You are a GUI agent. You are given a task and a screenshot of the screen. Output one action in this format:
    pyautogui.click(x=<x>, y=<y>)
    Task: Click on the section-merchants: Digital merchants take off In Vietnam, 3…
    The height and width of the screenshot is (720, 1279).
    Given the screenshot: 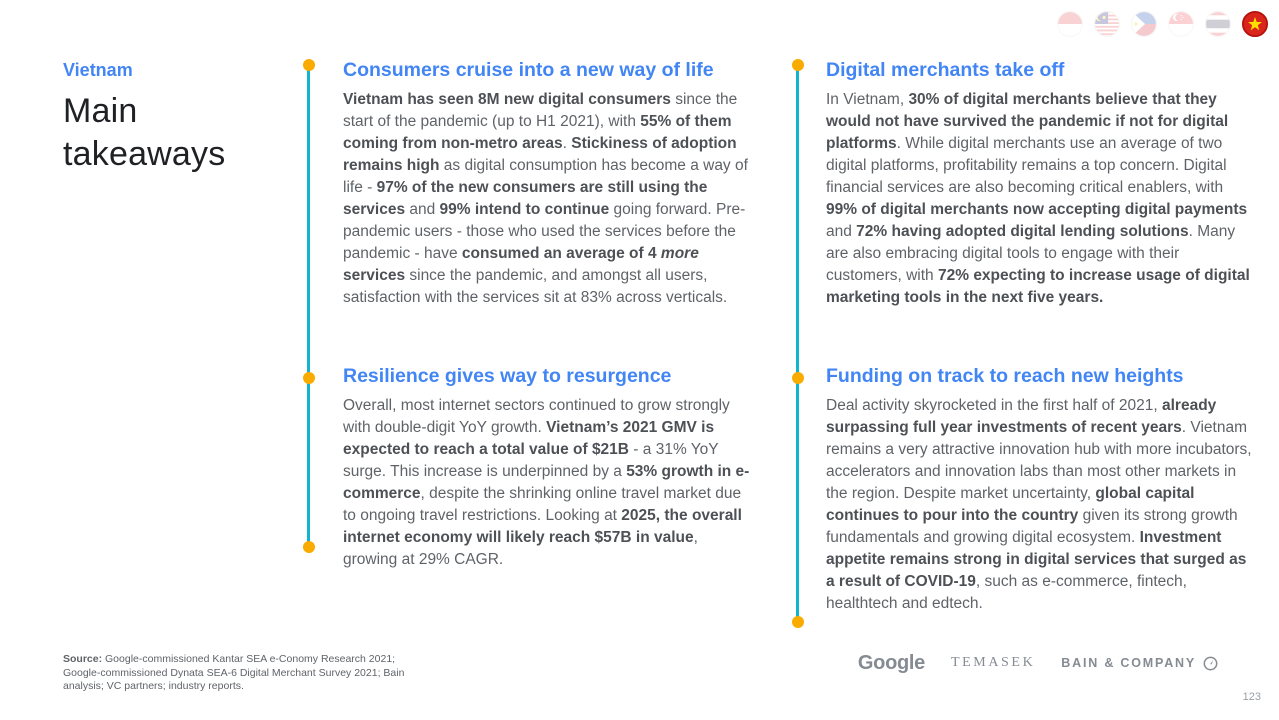 What is the action you would take?
    pyautogui.click(x=1038, y=183)
    